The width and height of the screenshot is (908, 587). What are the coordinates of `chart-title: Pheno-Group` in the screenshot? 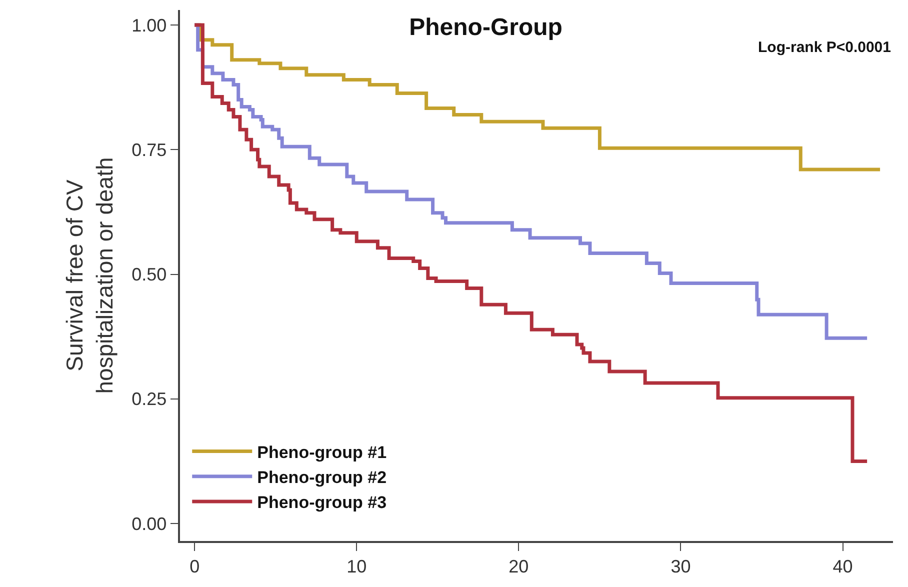 It's located at (485, 27).